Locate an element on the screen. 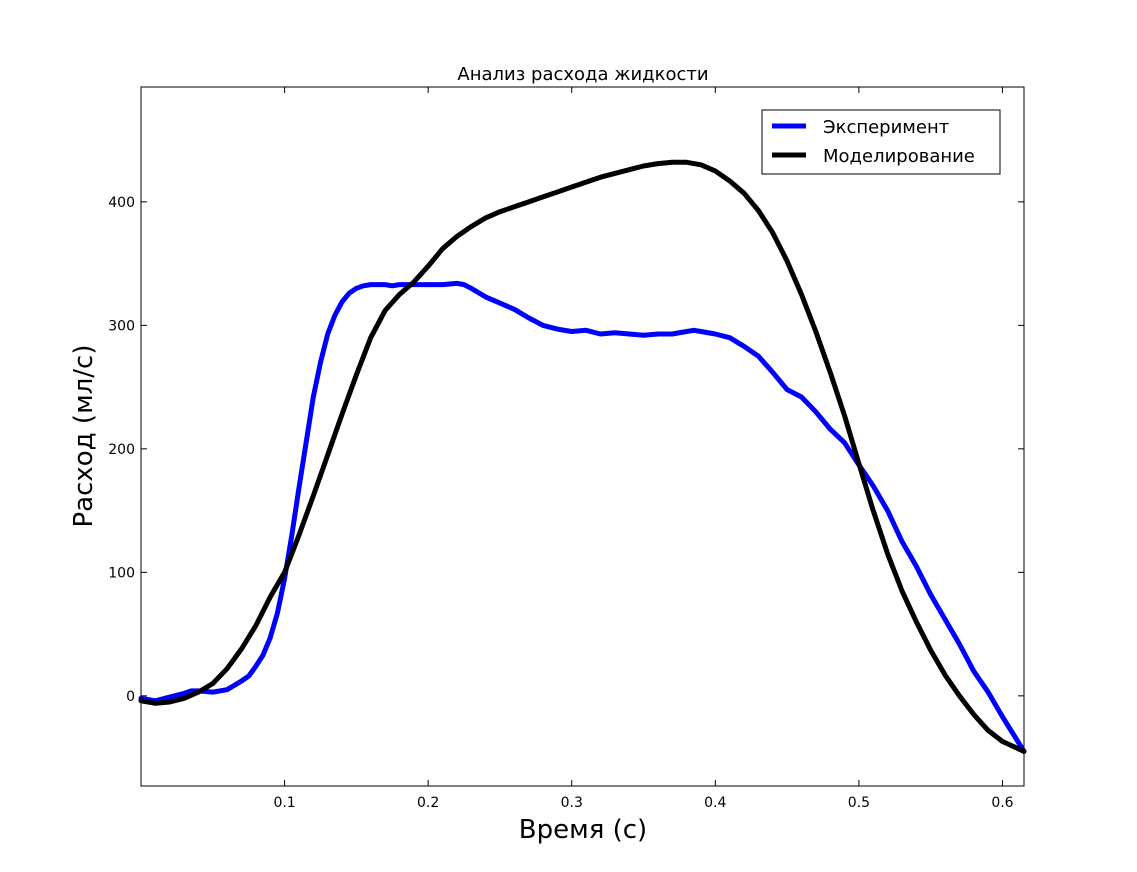  x-axis-label: Время (с) is located at coordinates (583, 830).